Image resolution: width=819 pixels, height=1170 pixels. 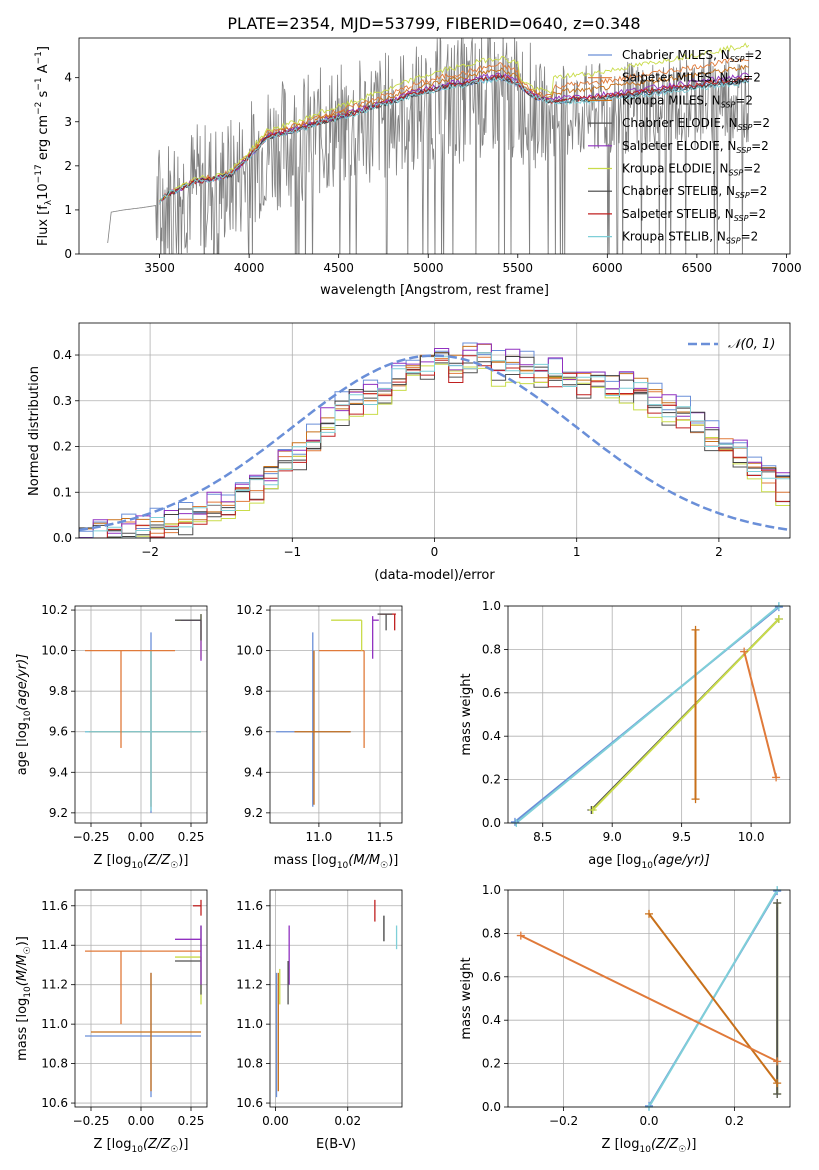 What do you see at coordinates (687, 101) in the screenshot?
I see `legend-entry: Kroupa MILES, NSSP=2` at bounding box center [687, 101].